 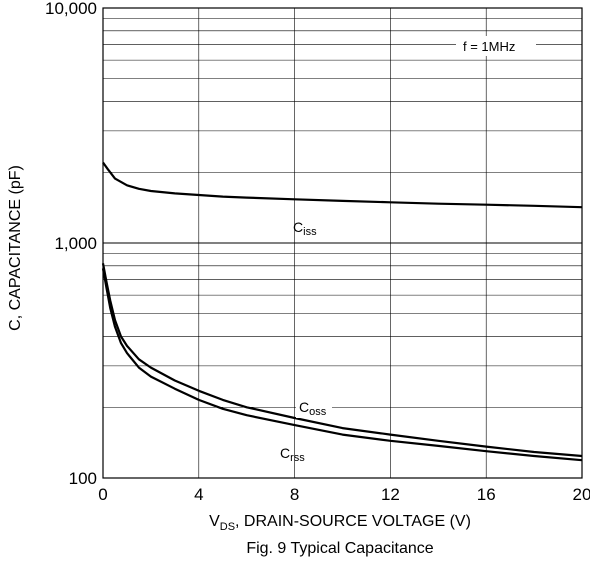 What do you see at coordinates (15, 248) in the screenshot?
I see `y-axis-label: C, CAPACITANCE (pF)` at bounding box center [15, 248].